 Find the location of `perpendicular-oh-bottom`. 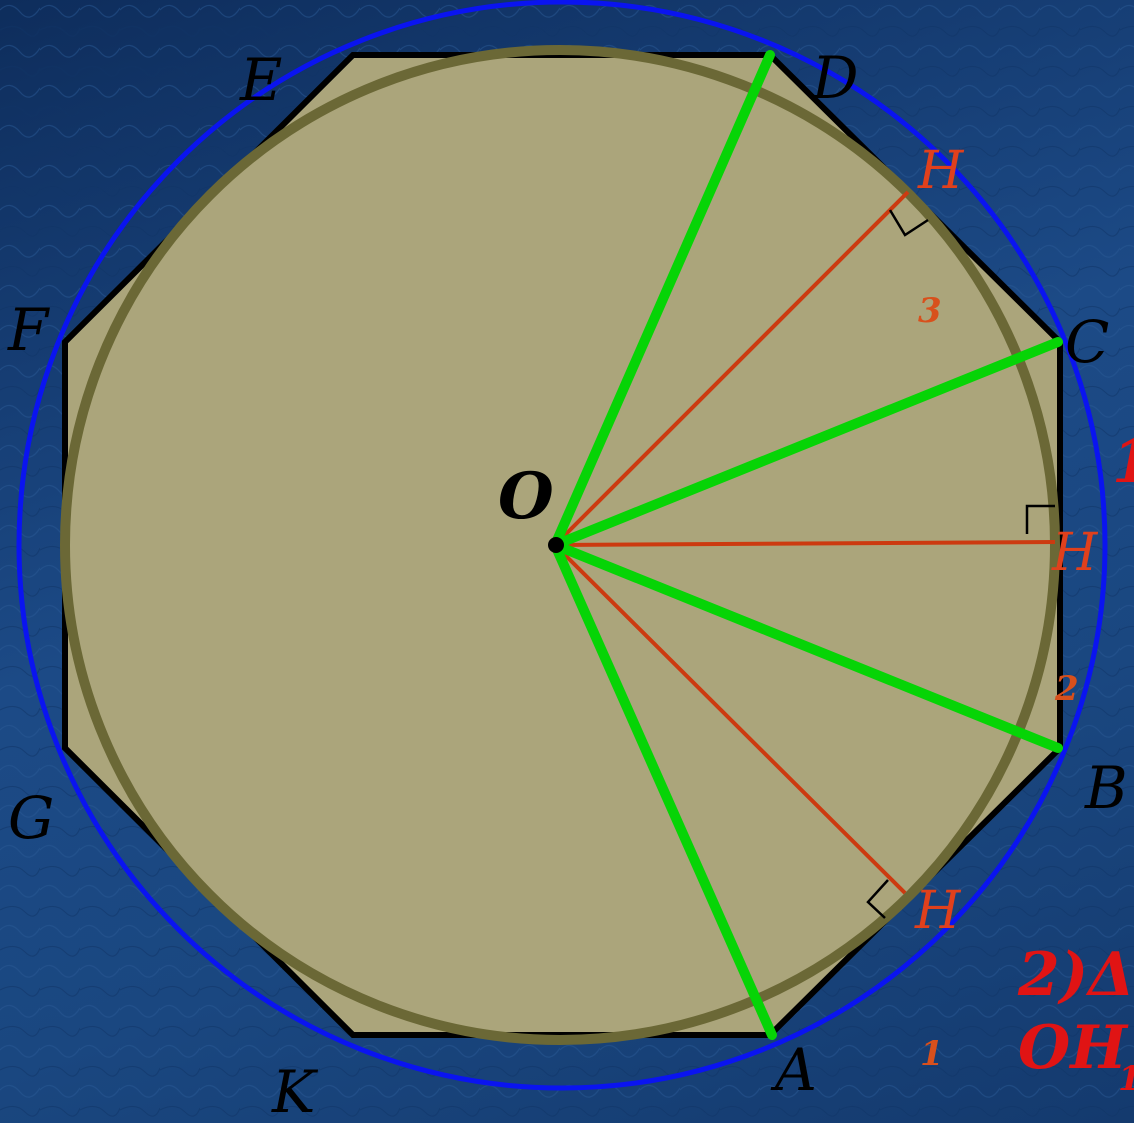

perpendicular-oh-bottom is located at coordinates (730, 719).